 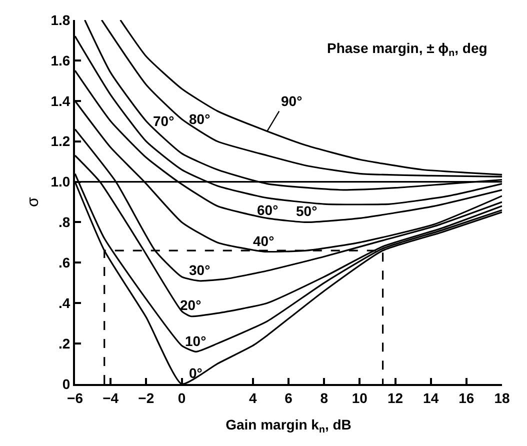 I want to click on x-tick-label: 14, so click(x=431, y=398).